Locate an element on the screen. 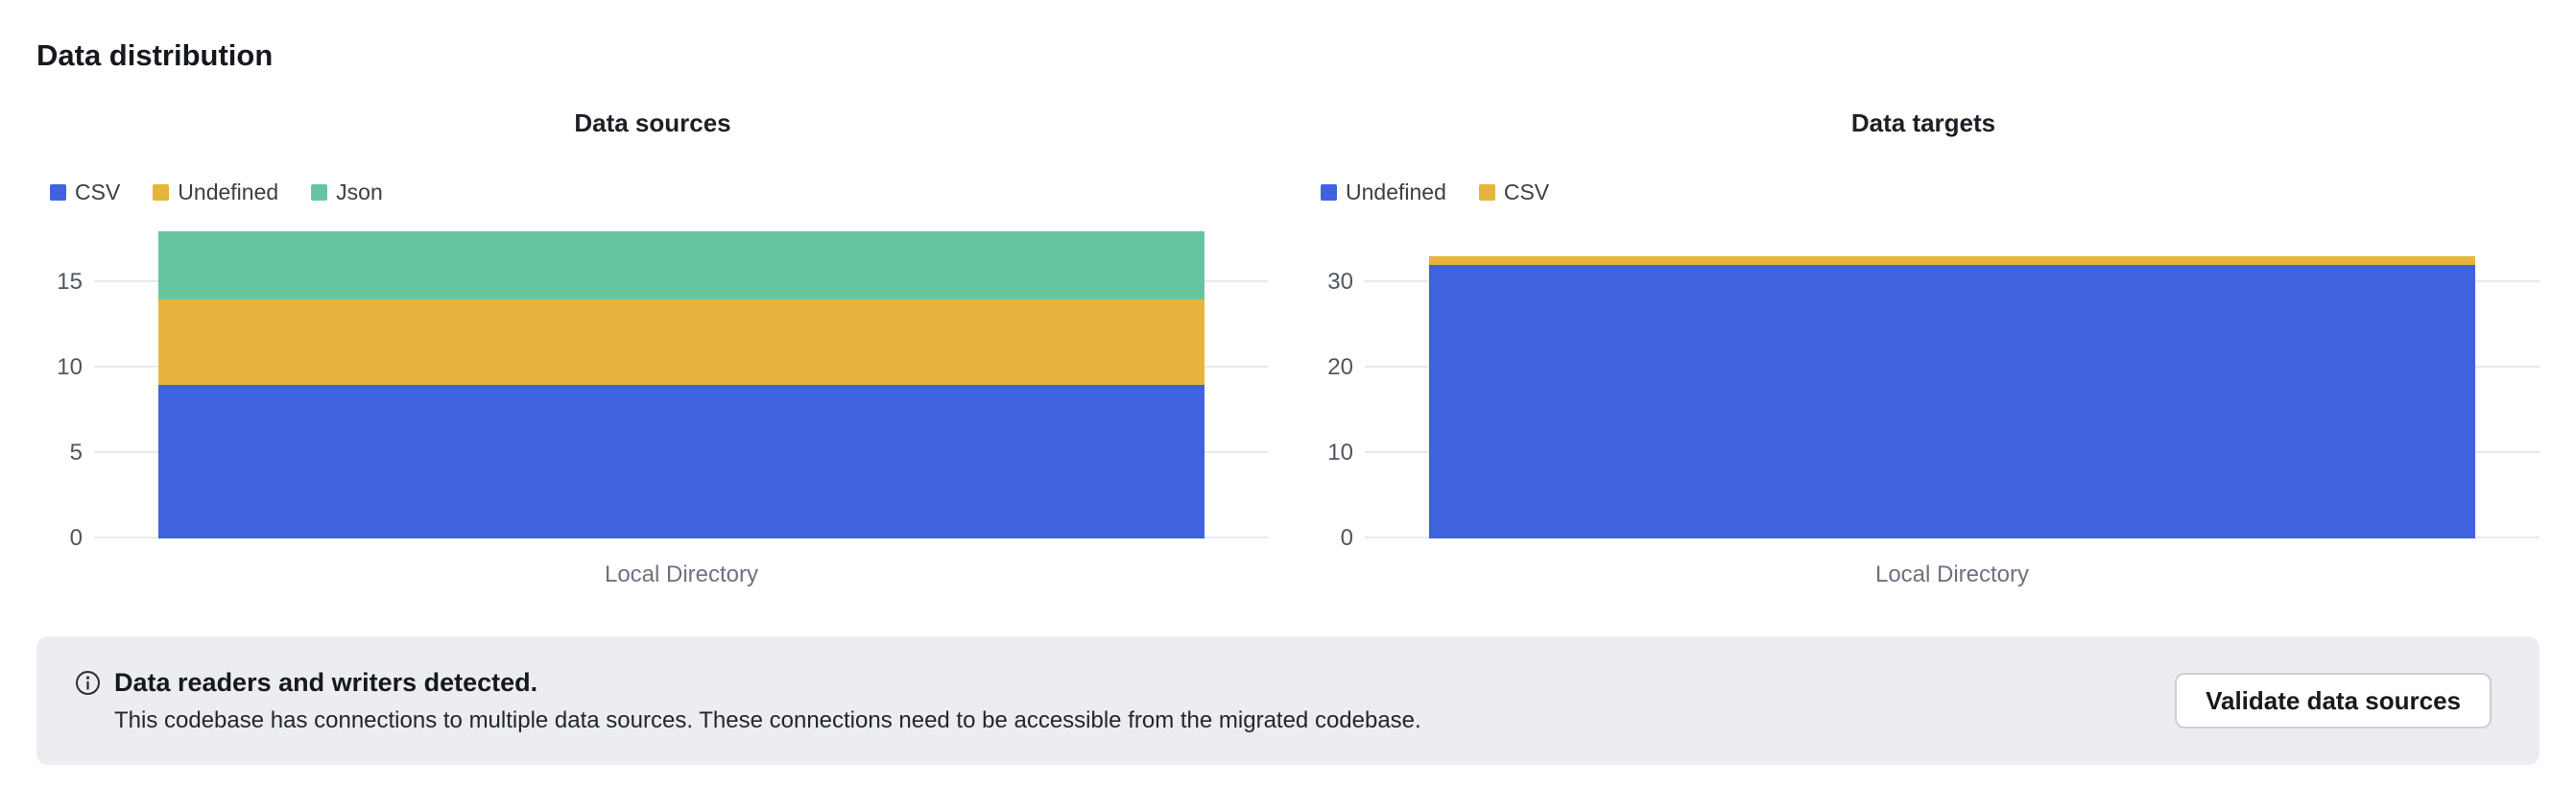 Image resolution: width=2576 pixels, height=812 pixels. chart-legend: CSV Undefined Json is located at coordinates (659, 191).